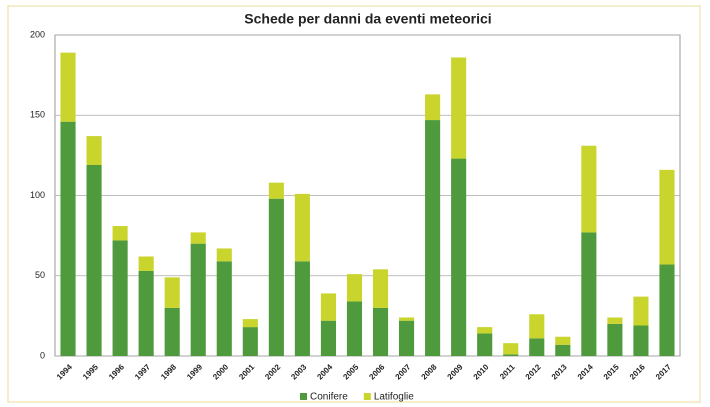  What do you see at coordinates (394, 397) in the screenshot?
I see `legend-label: Latifoglie` at bounding box center [394, 397].